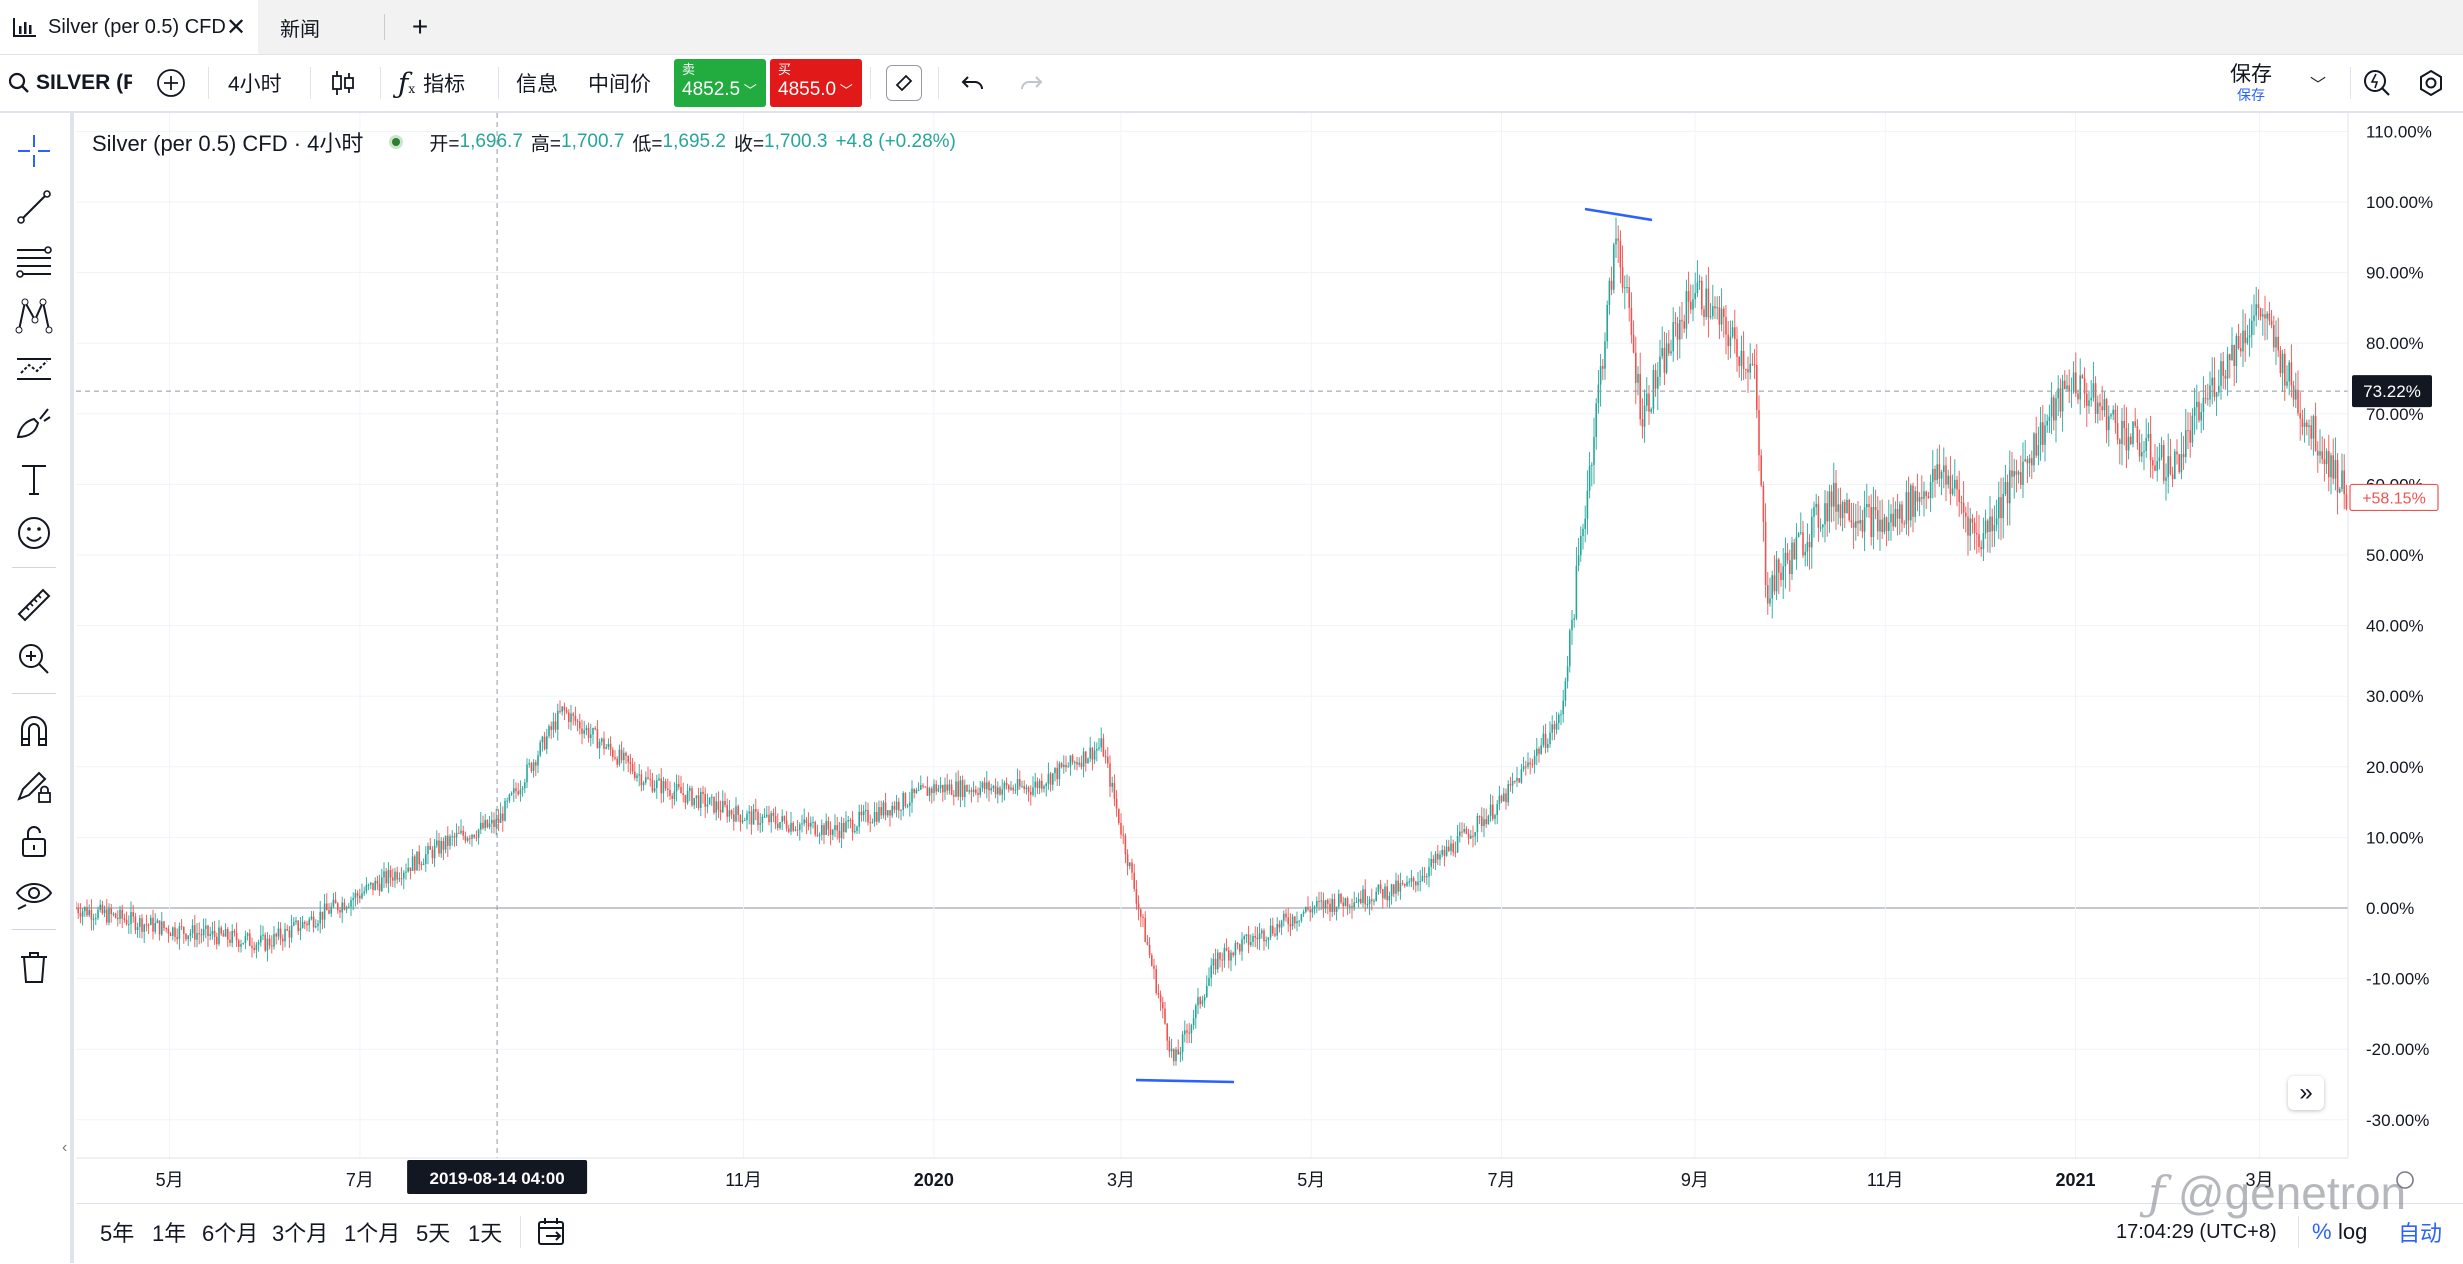 The width and height of the screenshot is (2463, 1264). I want to click on crosshair-tool, so click(34, 151).